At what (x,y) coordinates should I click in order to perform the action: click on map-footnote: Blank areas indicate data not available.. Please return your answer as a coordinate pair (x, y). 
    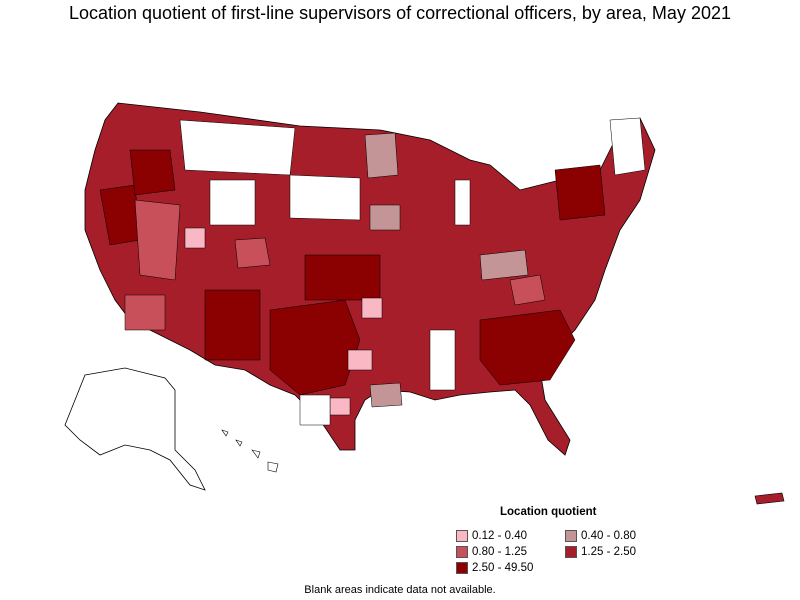
    Looking at the image, I should click on (400, 590).